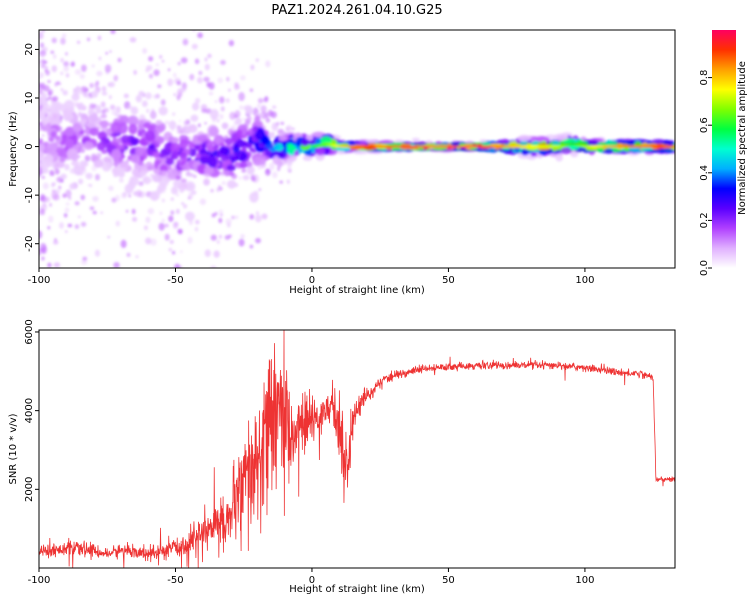  I want to click on colorbar-tick-label: 0.2, so click(704, 220).